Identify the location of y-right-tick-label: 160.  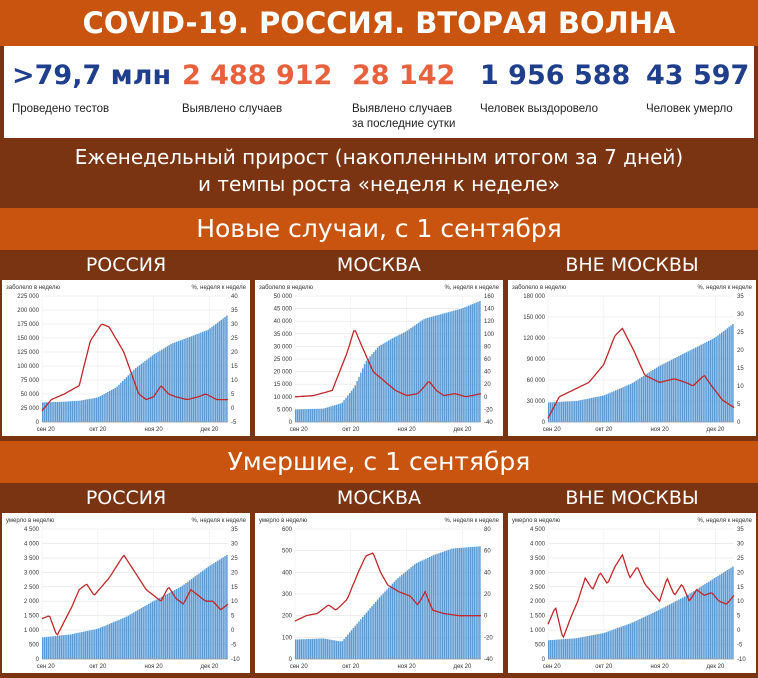
(489, 297).